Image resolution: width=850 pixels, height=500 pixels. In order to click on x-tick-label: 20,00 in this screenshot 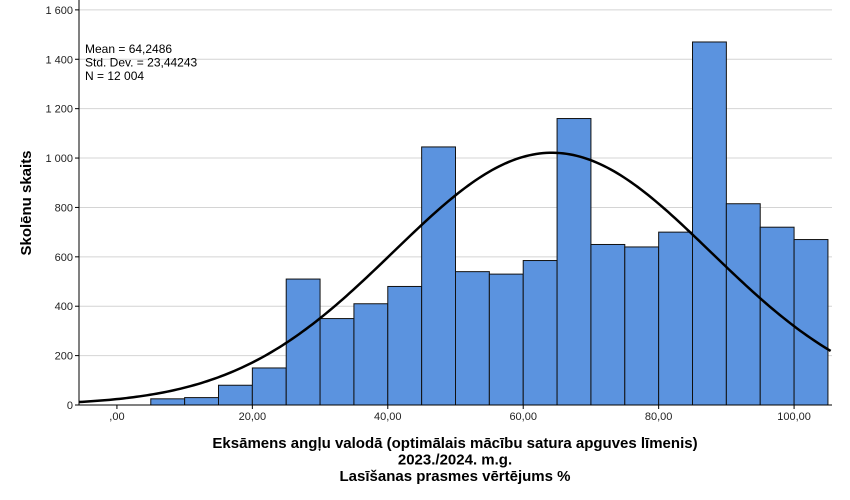, I will do `click(253, 417)`.